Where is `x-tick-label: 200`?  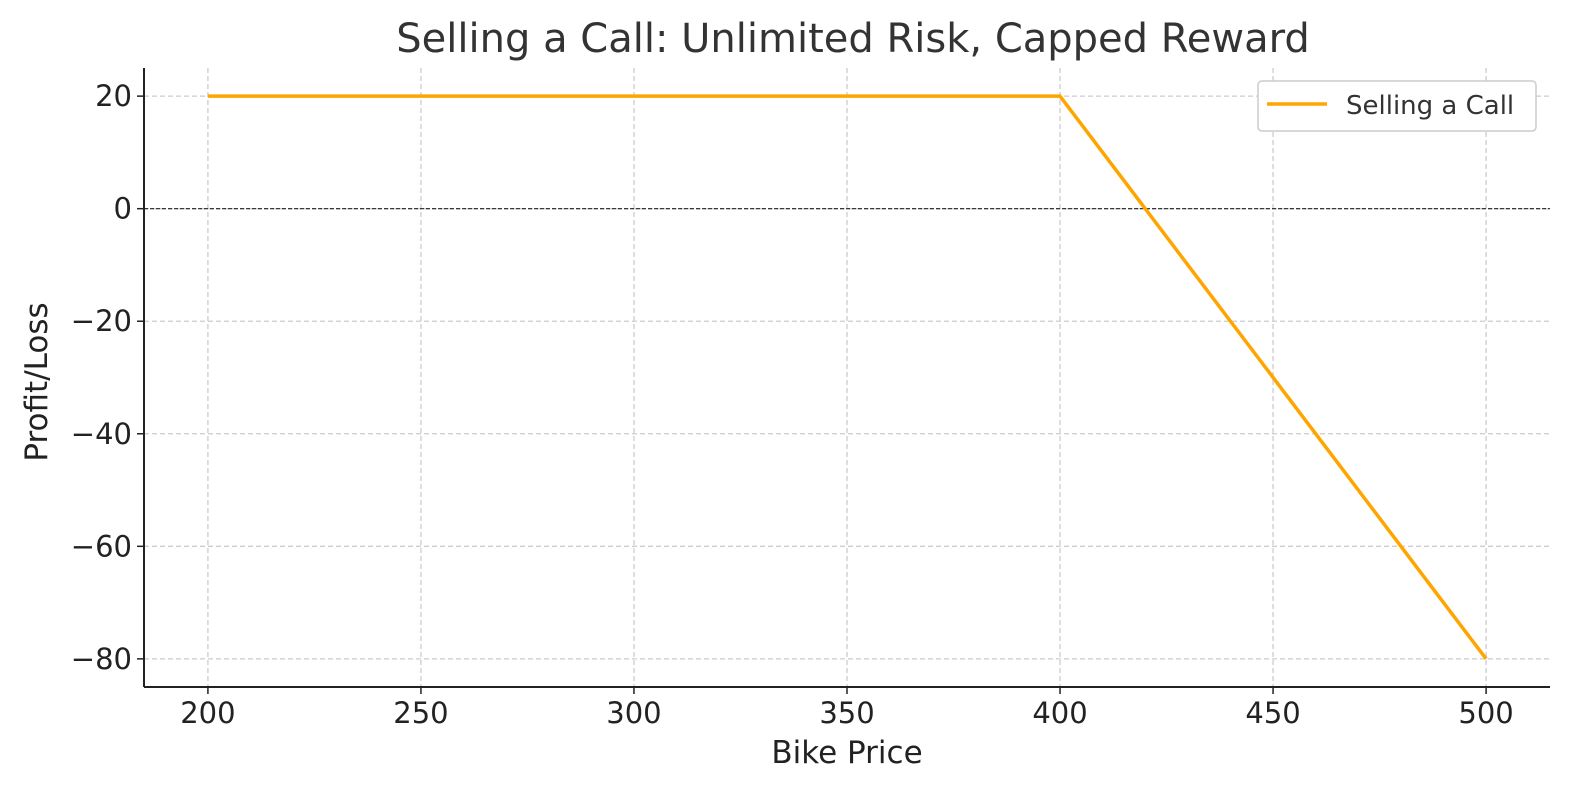 x-tick-label: 200 is located at coordinates (207, 713).